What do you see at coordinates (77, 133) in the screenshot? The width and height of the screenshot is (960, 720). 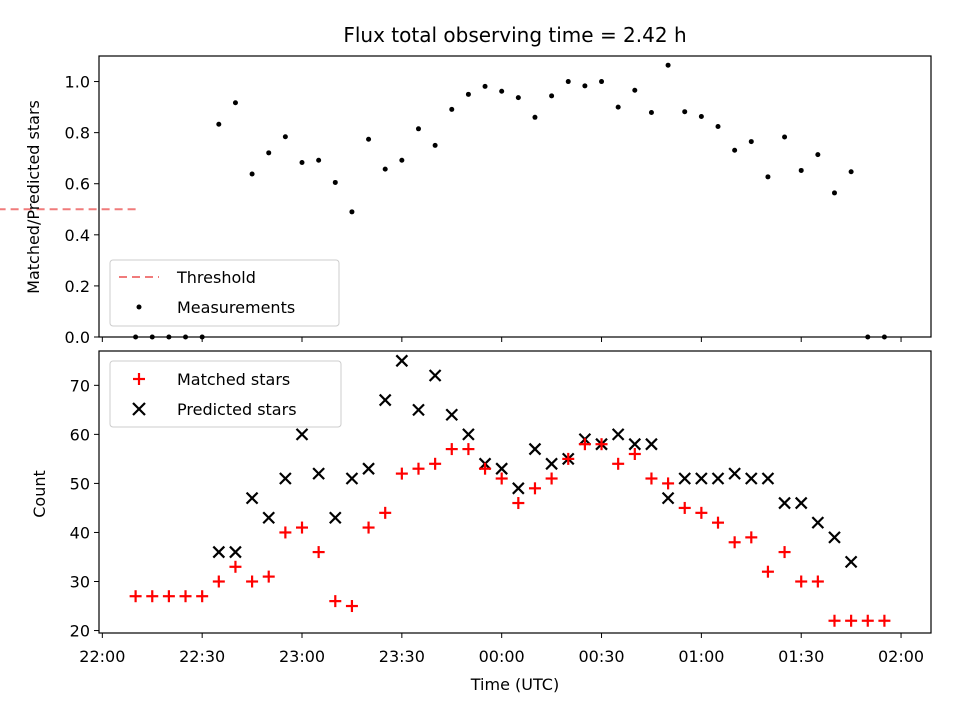 I see `y-tick-label: 0.8` at bounding box center [77, 133].